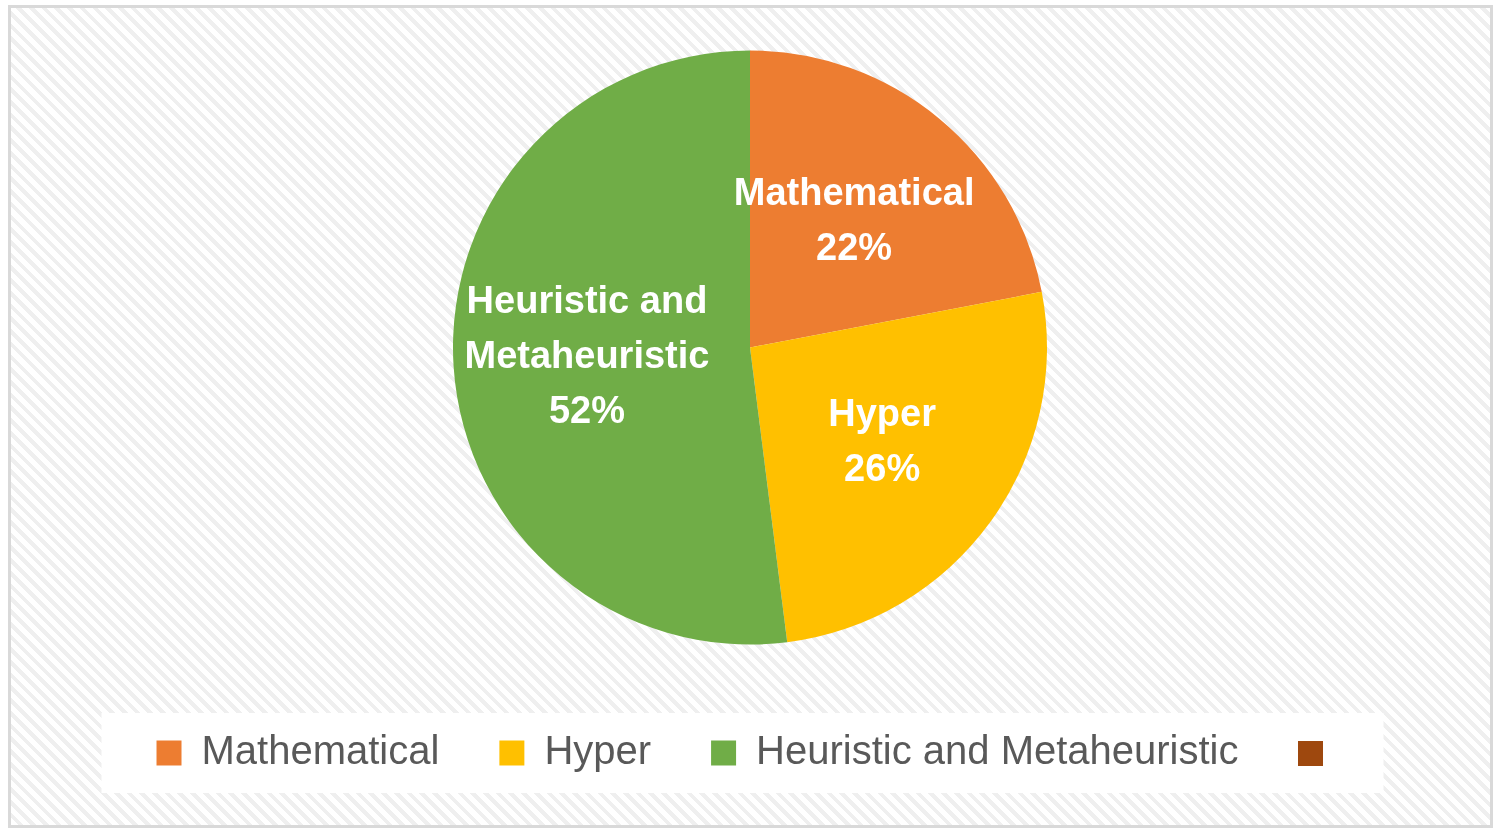 The width and height of the screenshot is (1500, 833). What do you see at coordinates (598, 750) in the screenshot?
I see `legend-label: Hyper` at bounding box center [598, 750].